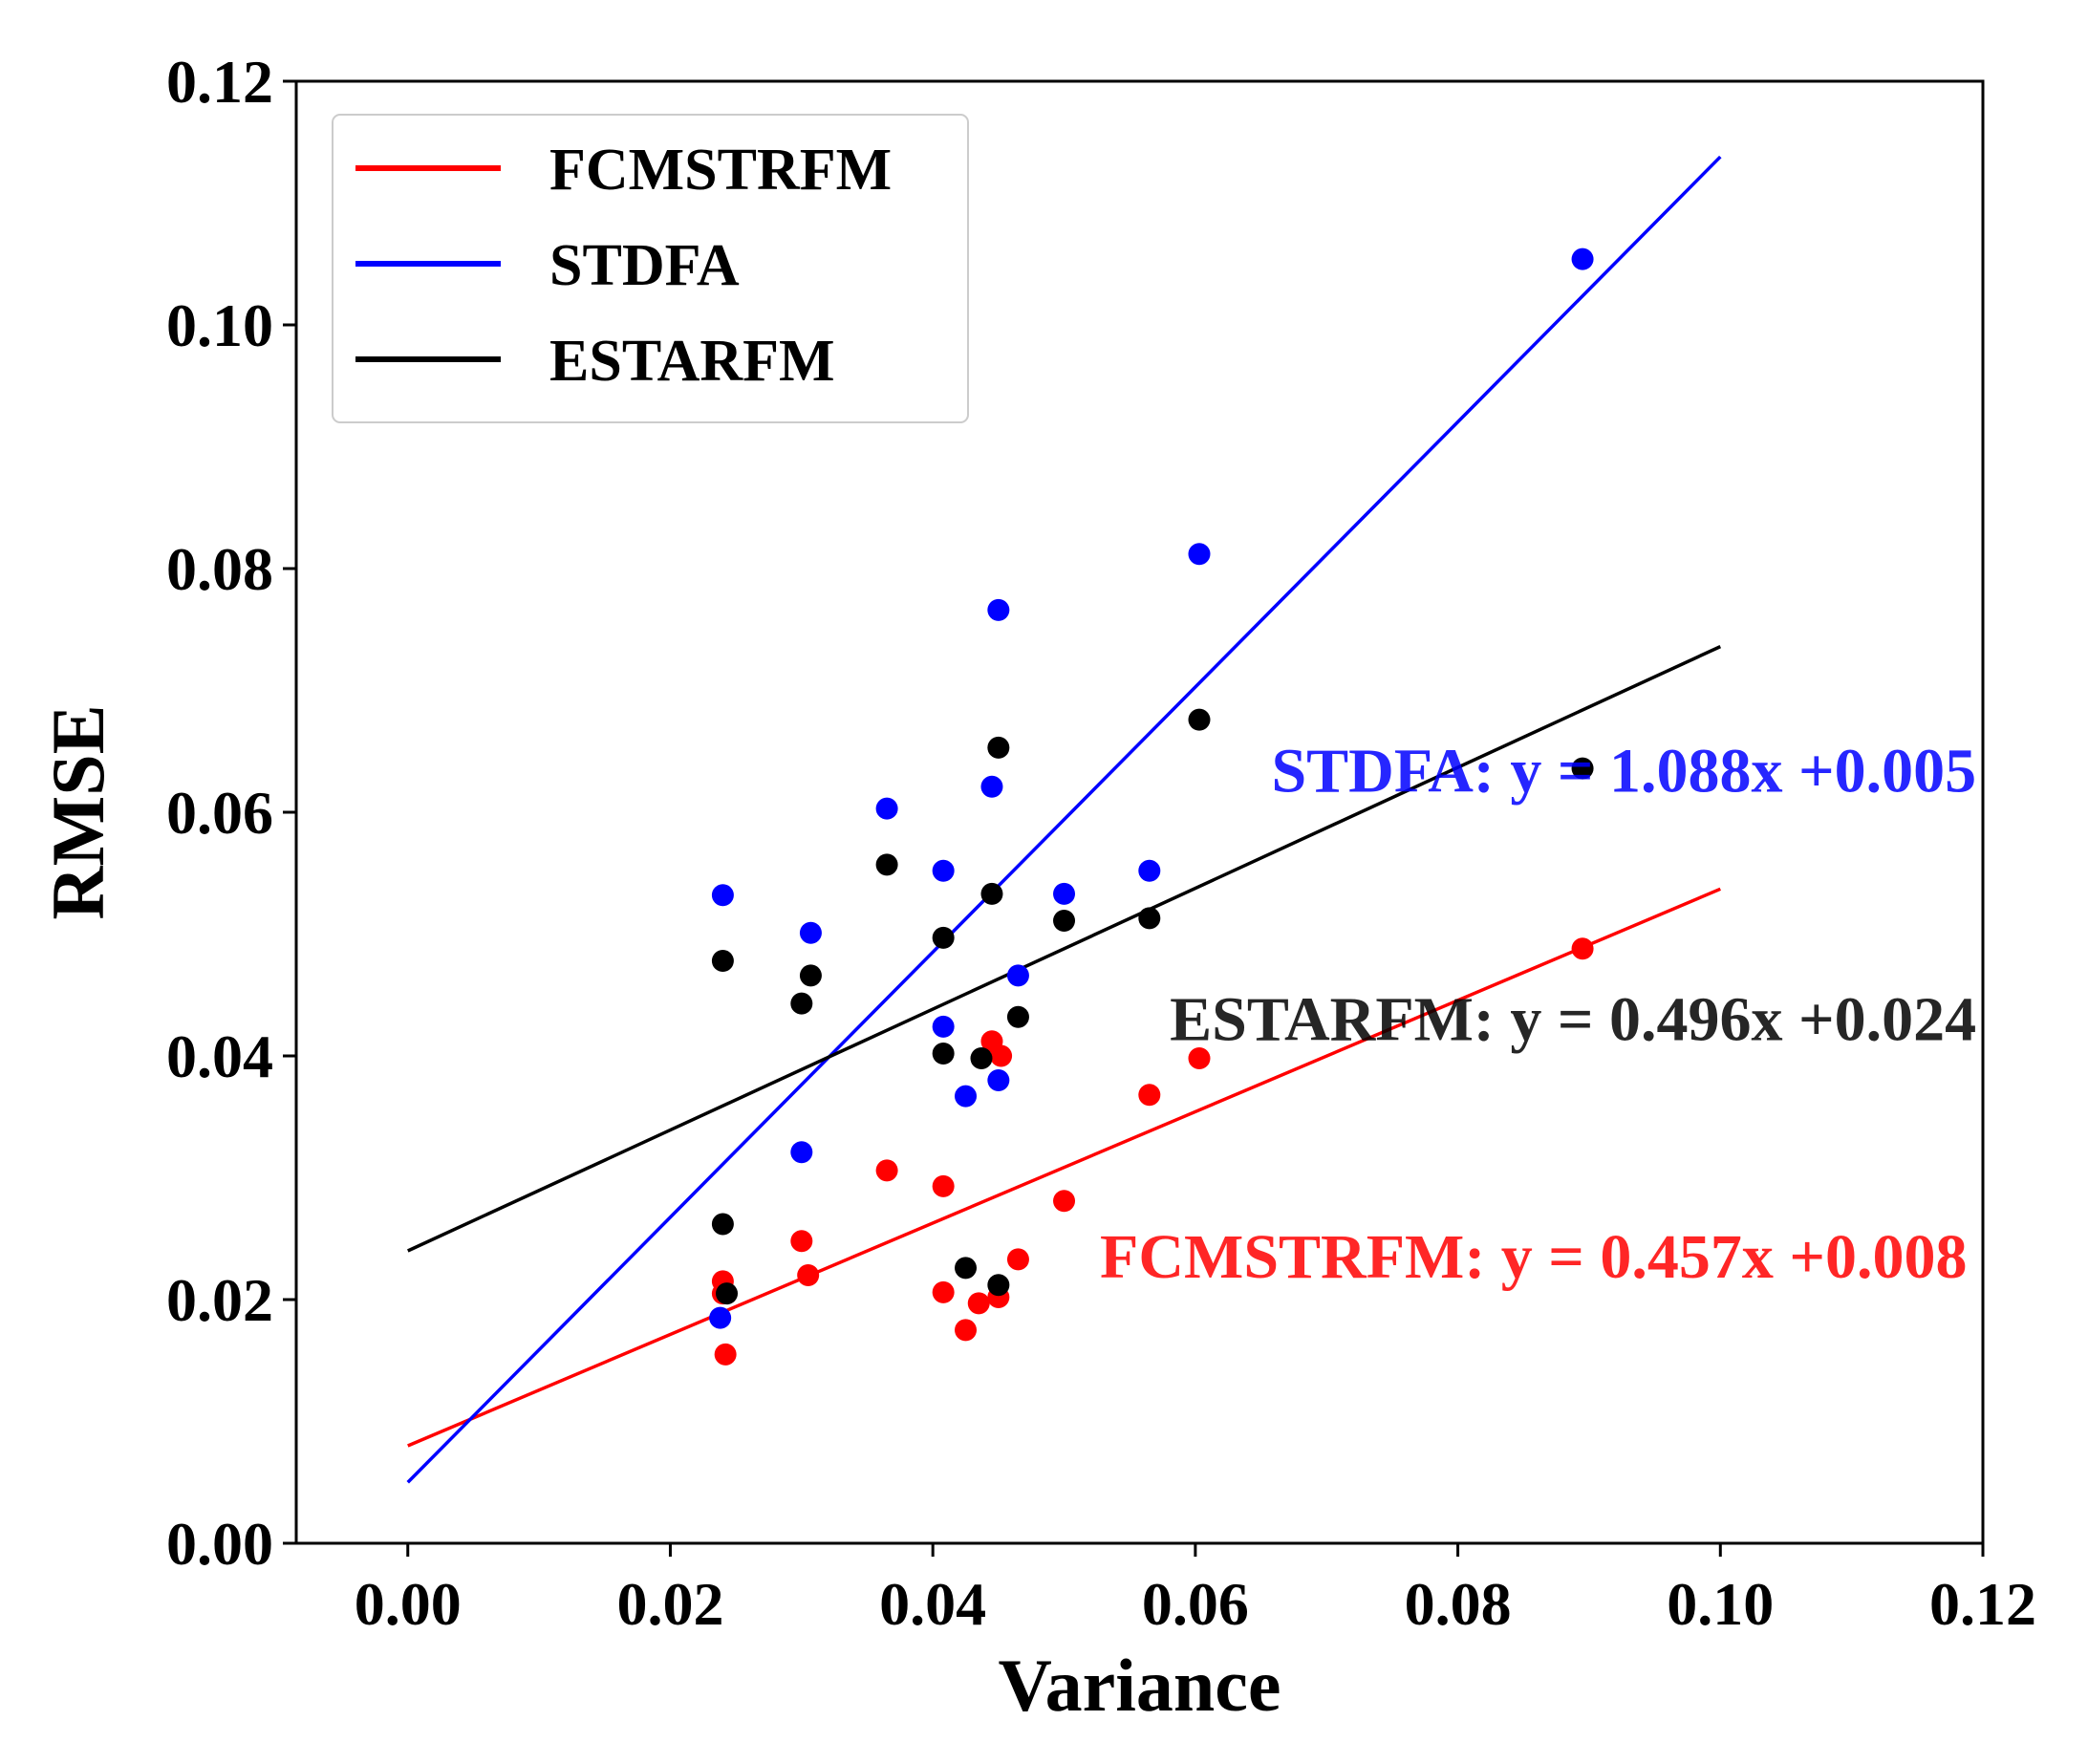 This screenshot has width=2088, height=1764. I want to click on y-tick-label: 0.12, so click(219, 82).